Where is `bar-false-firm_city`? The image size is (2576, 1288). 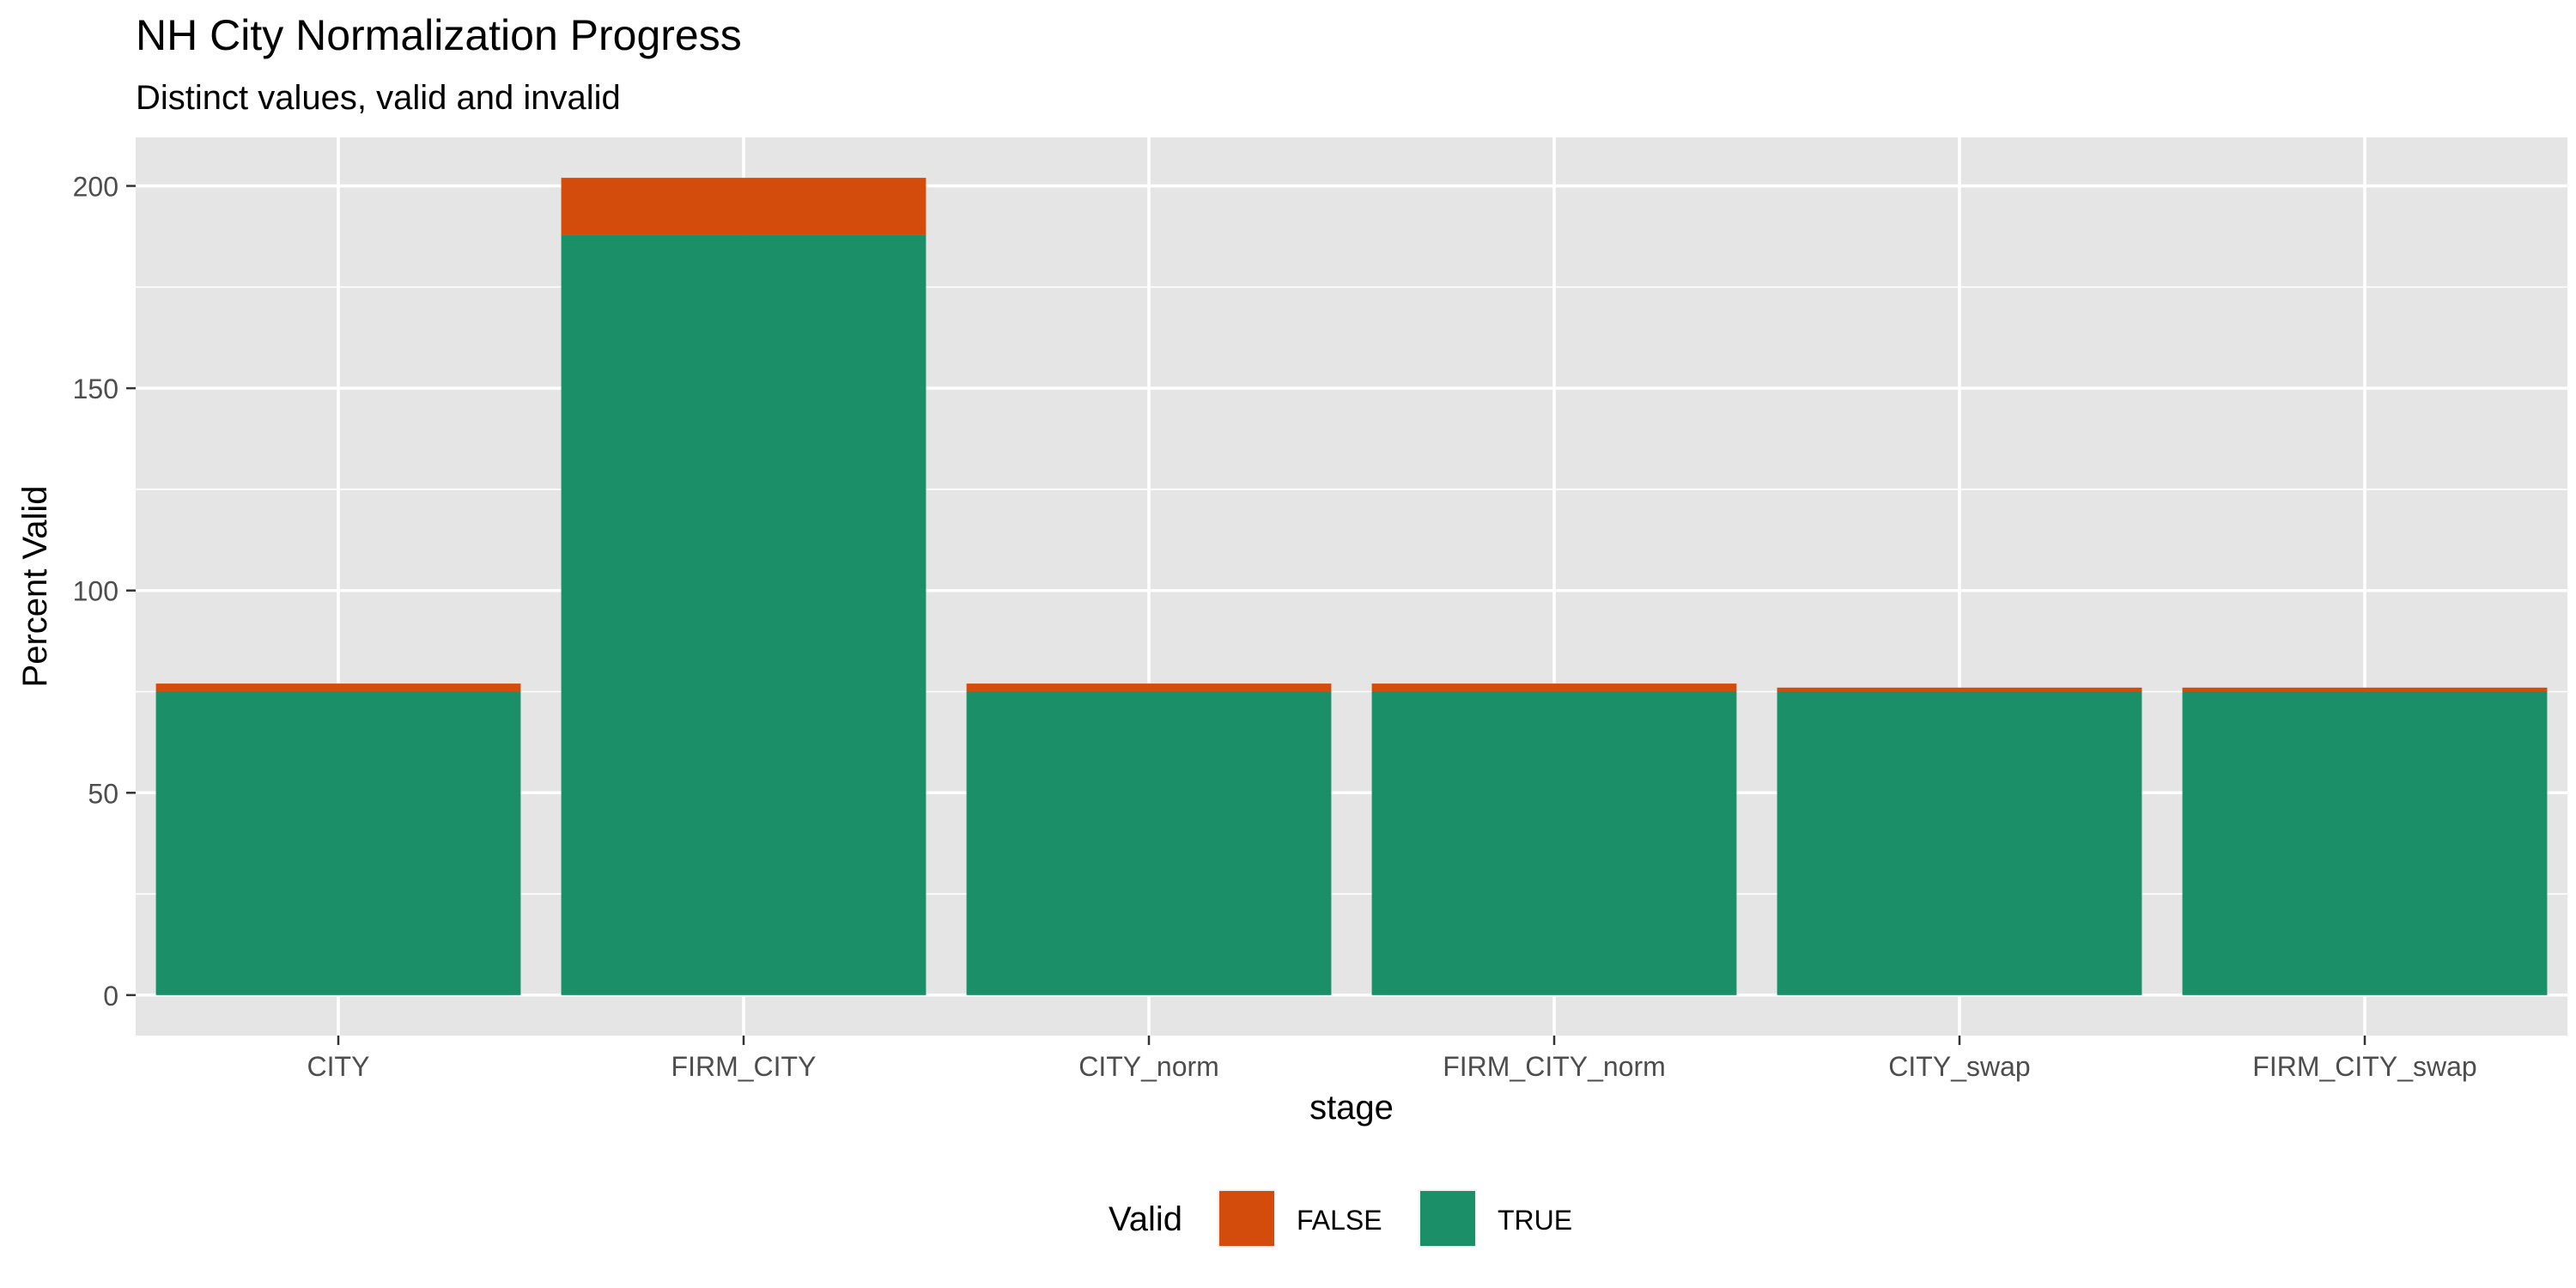 bar-false-firm_city is located at coordinates (744, 207).